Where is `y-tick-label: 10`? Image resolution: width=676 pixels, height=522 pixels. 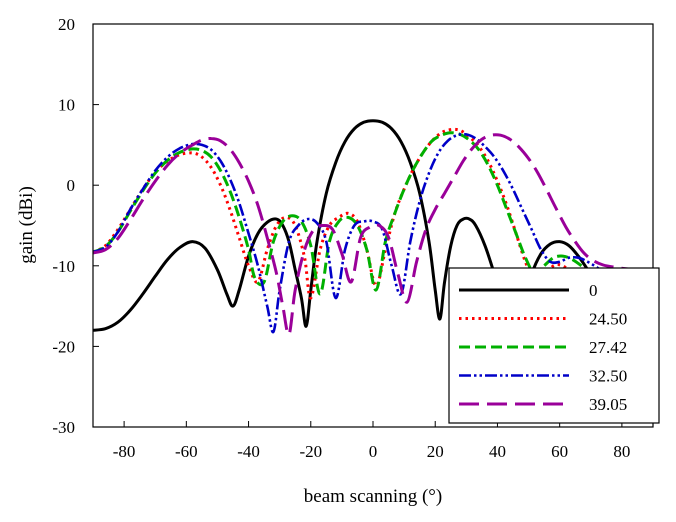
y-tick-label: 10 is located at coordinates (66, 105).